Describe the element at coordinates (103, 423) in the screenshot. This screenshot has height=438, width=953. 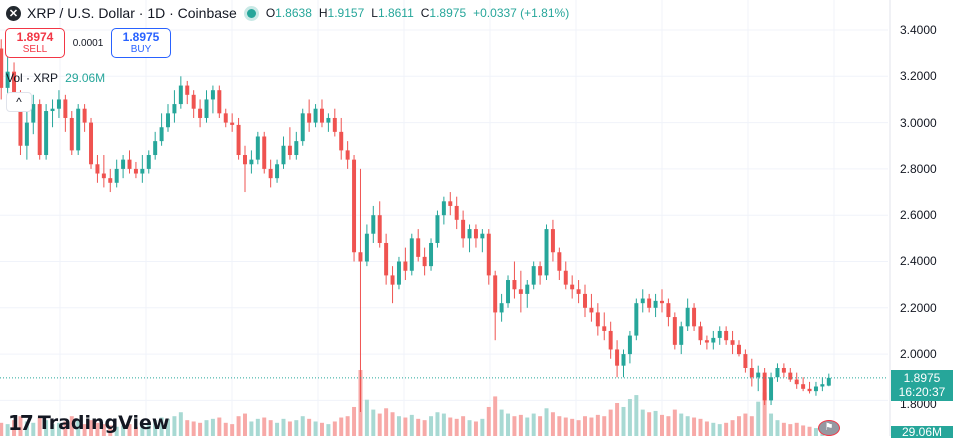
I see `tradingview-wordmark: TradingView` at that location.